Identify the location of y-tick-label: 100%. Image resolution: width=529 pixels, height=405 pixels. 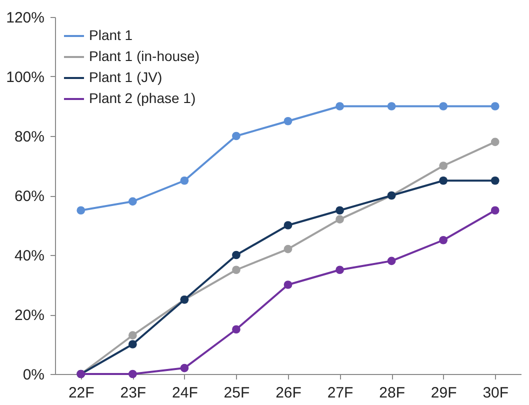
(25, 77).